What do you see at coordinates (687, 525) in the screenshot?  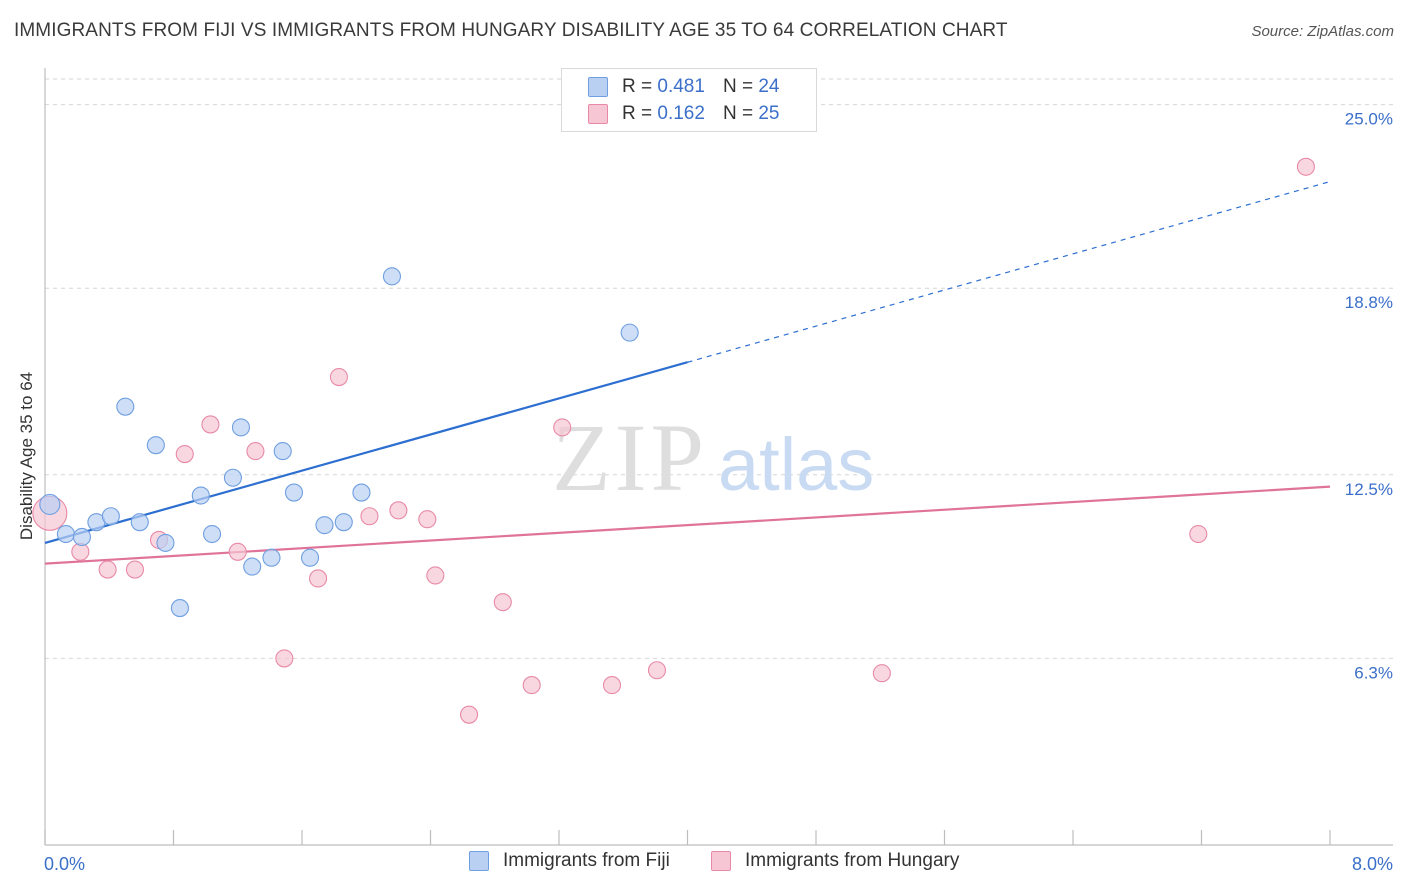 I see `trend-line-hungary` at bounding box center [687, 525].